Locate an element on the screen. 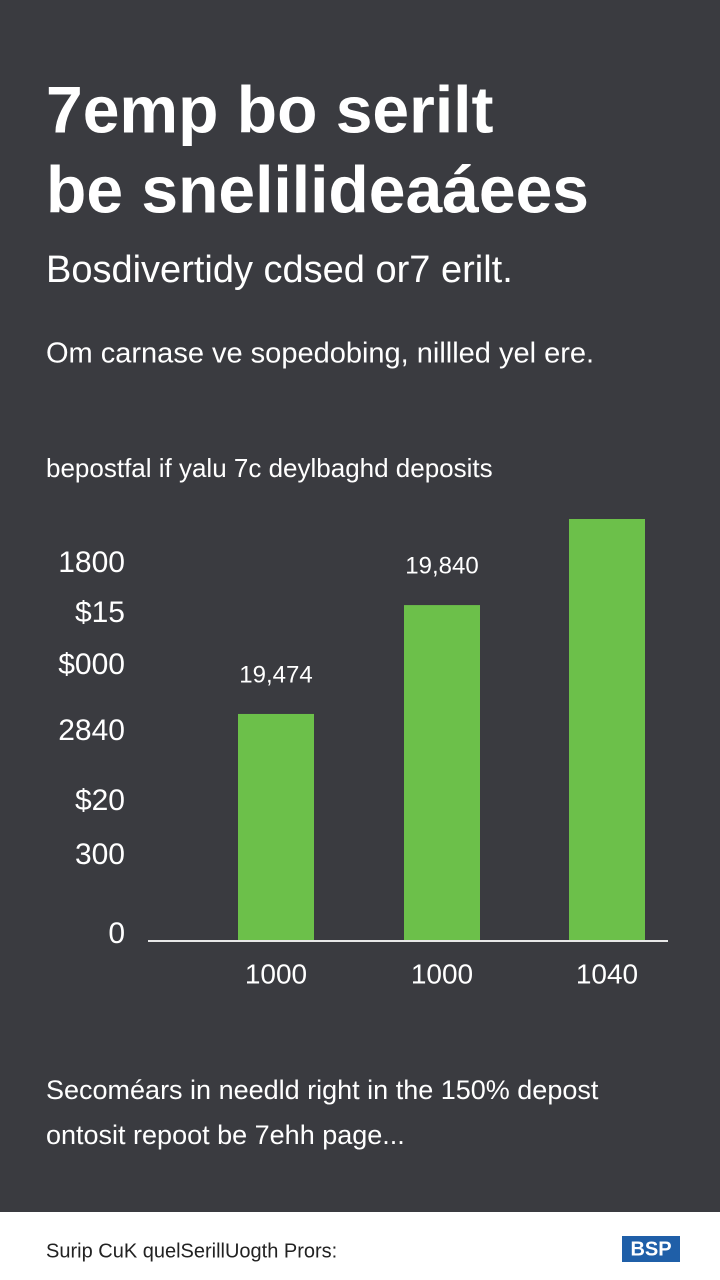 Image resolution: width=720 pixels, height=1280 pixels. bottom-bar-text: Surip CuK quelSerillUogth Prors: is located at coordinates (191, 1251).